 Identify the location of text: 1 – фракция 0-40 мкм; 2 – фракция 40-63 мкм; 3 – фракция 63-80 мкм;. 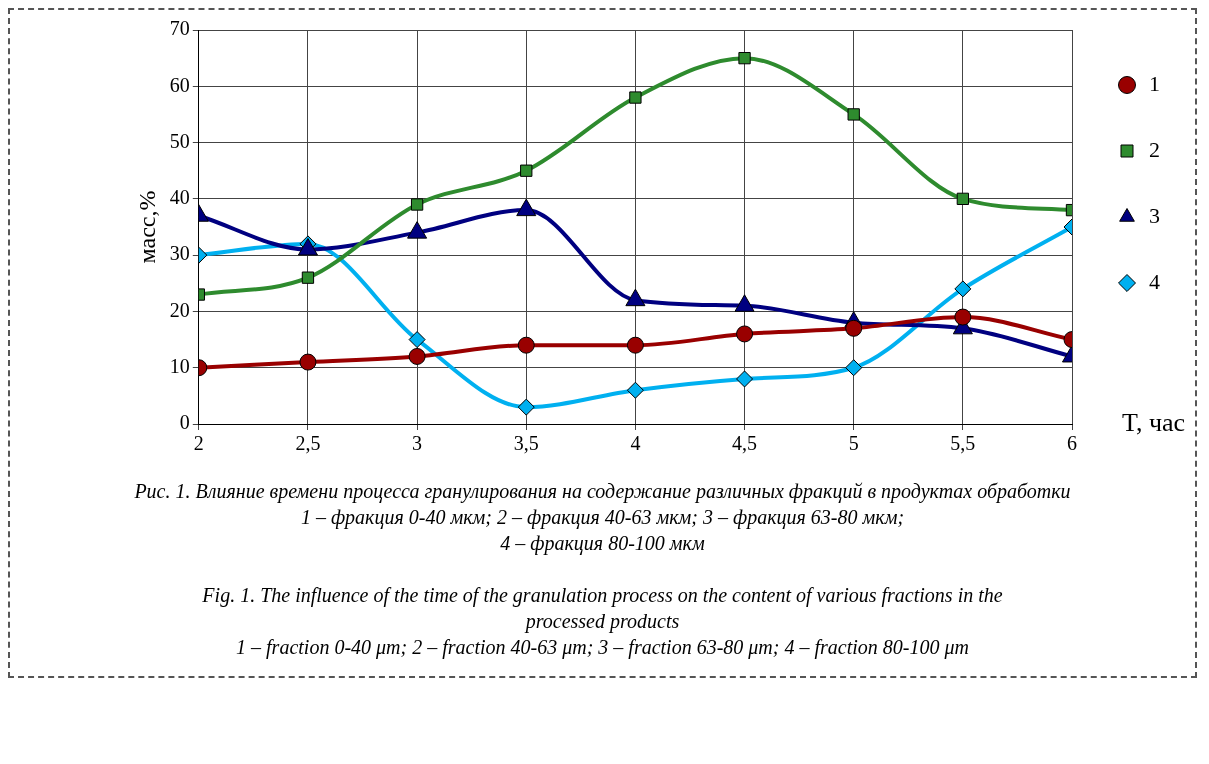
(602, 517).